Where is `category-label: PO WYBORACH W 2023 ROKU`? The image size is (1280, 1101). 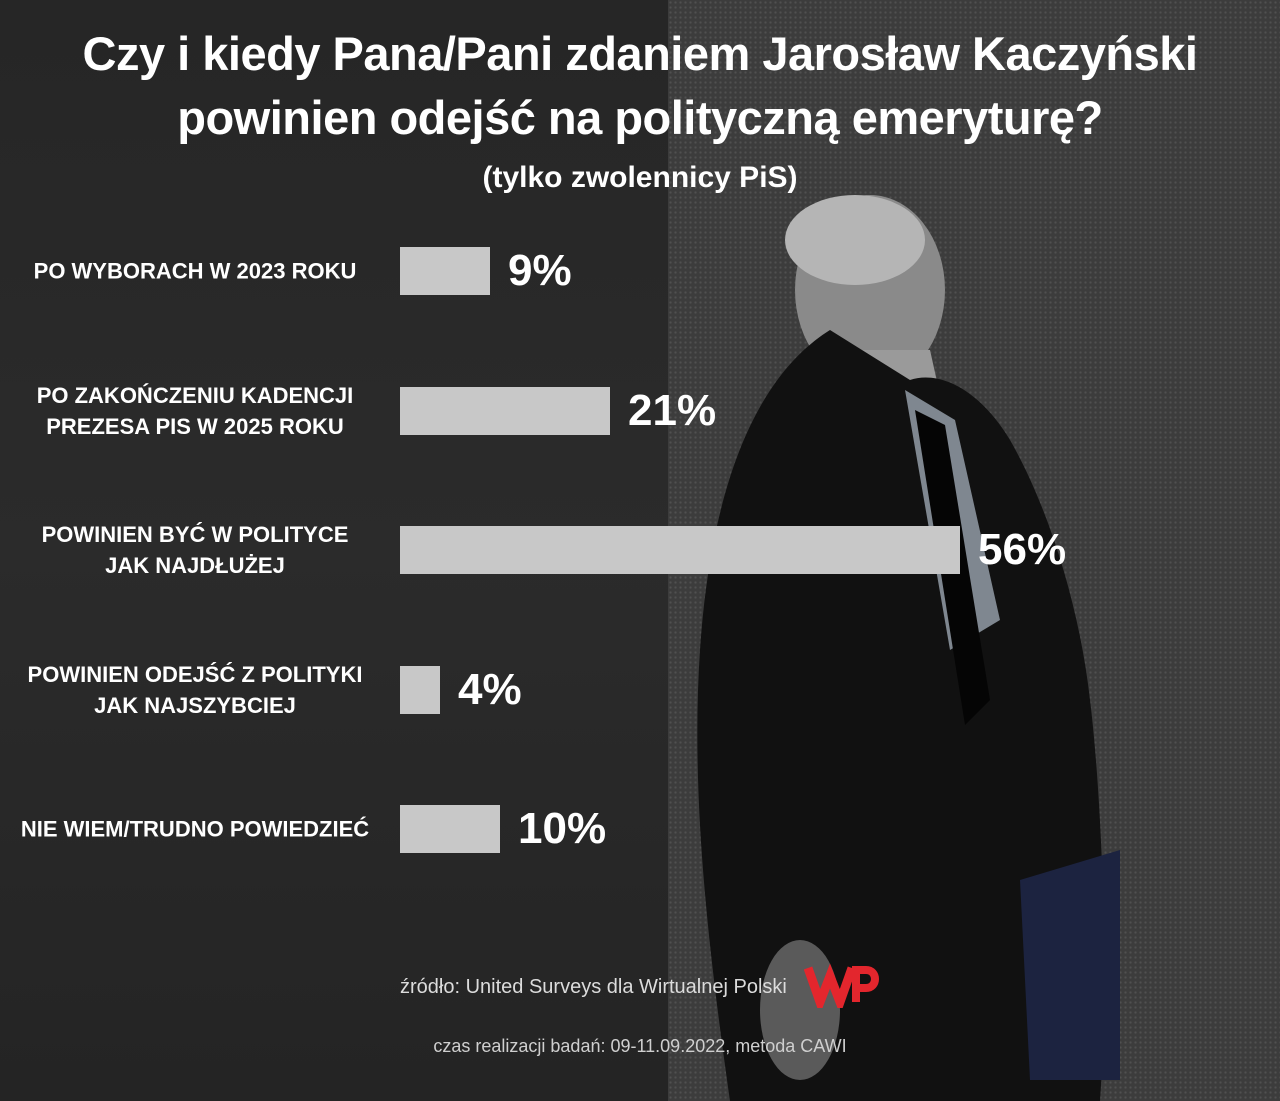 category-label: PO WYBORACH W 2023 ROKU is located at coordinates (195, 271).